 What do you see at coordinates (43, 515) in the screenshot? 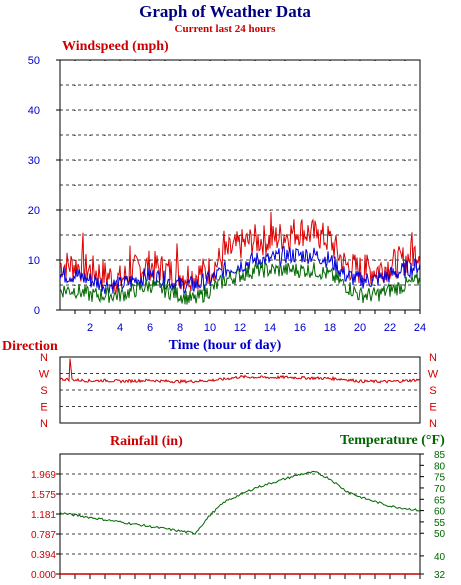
I see `rainfall-tick-label: 1.181` at bounding box center [43, 515].